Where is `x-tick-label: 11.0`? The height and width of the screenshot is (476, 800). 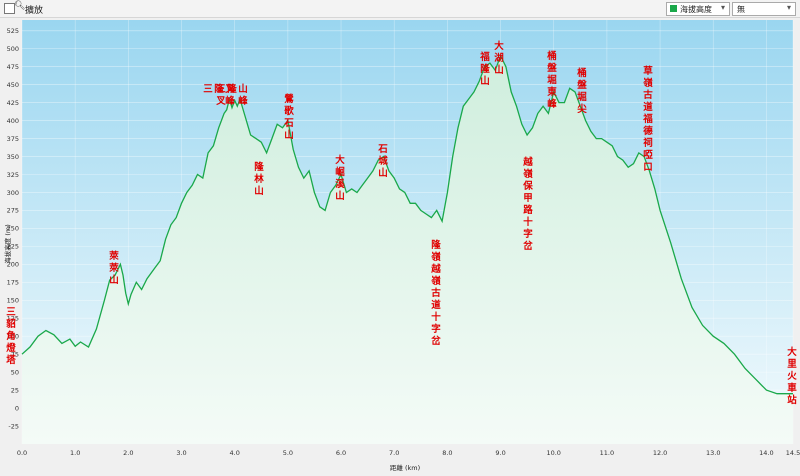
x-tick-label: 11.0 is located at coordinates (607, 453).